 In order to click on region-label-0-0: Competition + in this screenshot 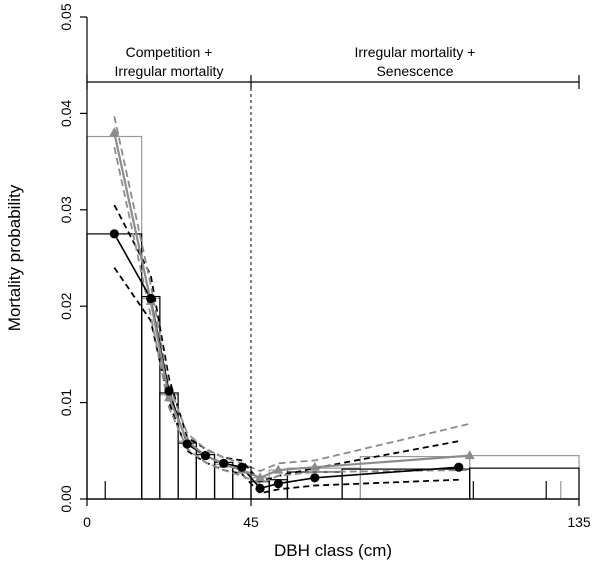, I will do `click(169, 52)`.